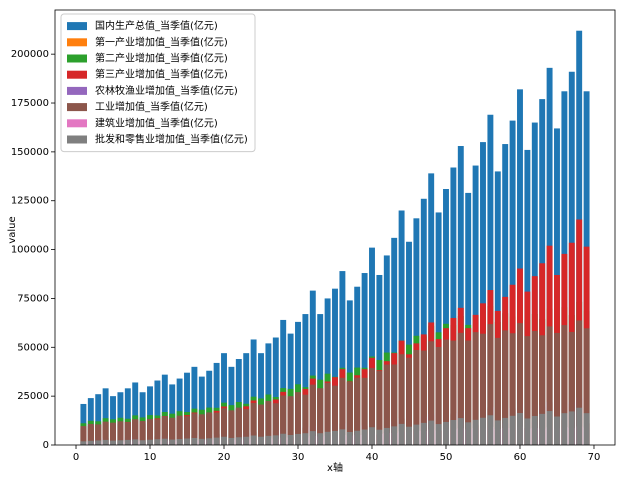  What do you see at coordinates (30, 54) in the screenshot?
I see `y-tick-label: 200000` at bounding box center [30, 54].